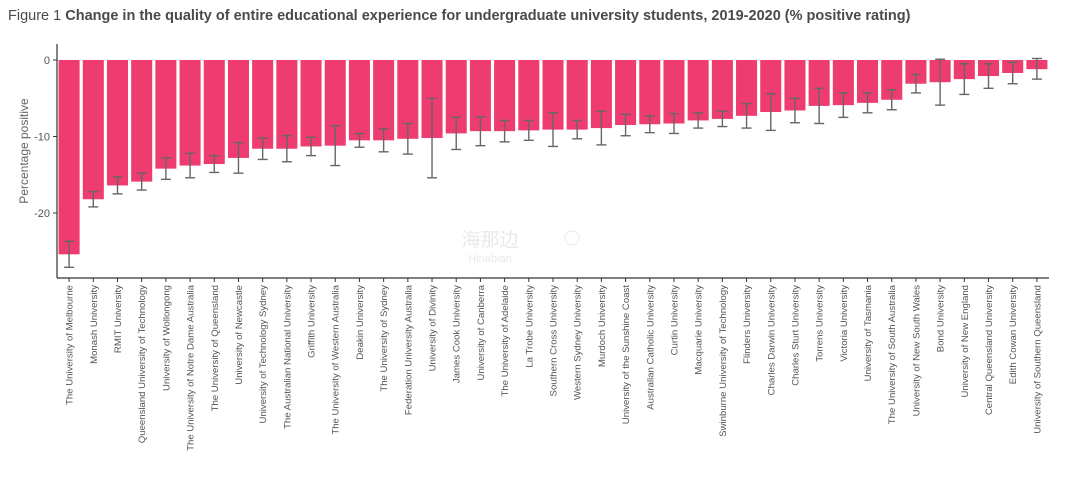 The image size is (1080, 491). I want to click on category-label-33: University of Tasmania, so click(868, 332).